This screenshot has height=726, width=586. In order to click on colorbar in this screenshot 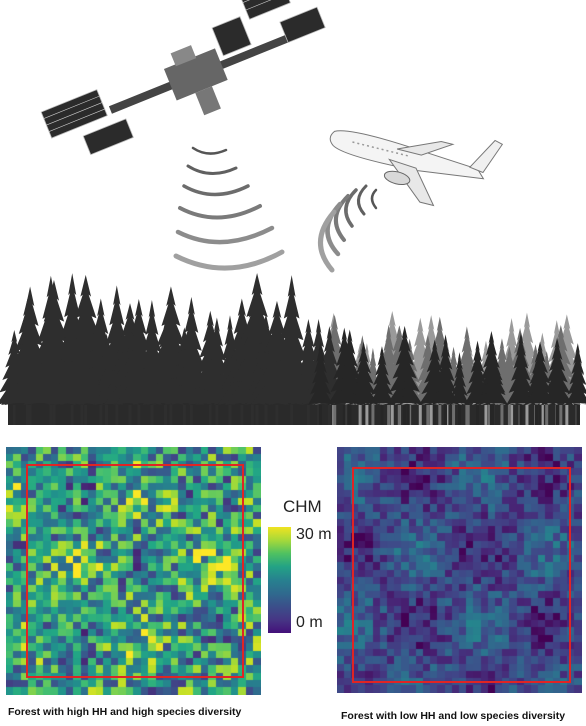, I will do `click(279, 580)`.